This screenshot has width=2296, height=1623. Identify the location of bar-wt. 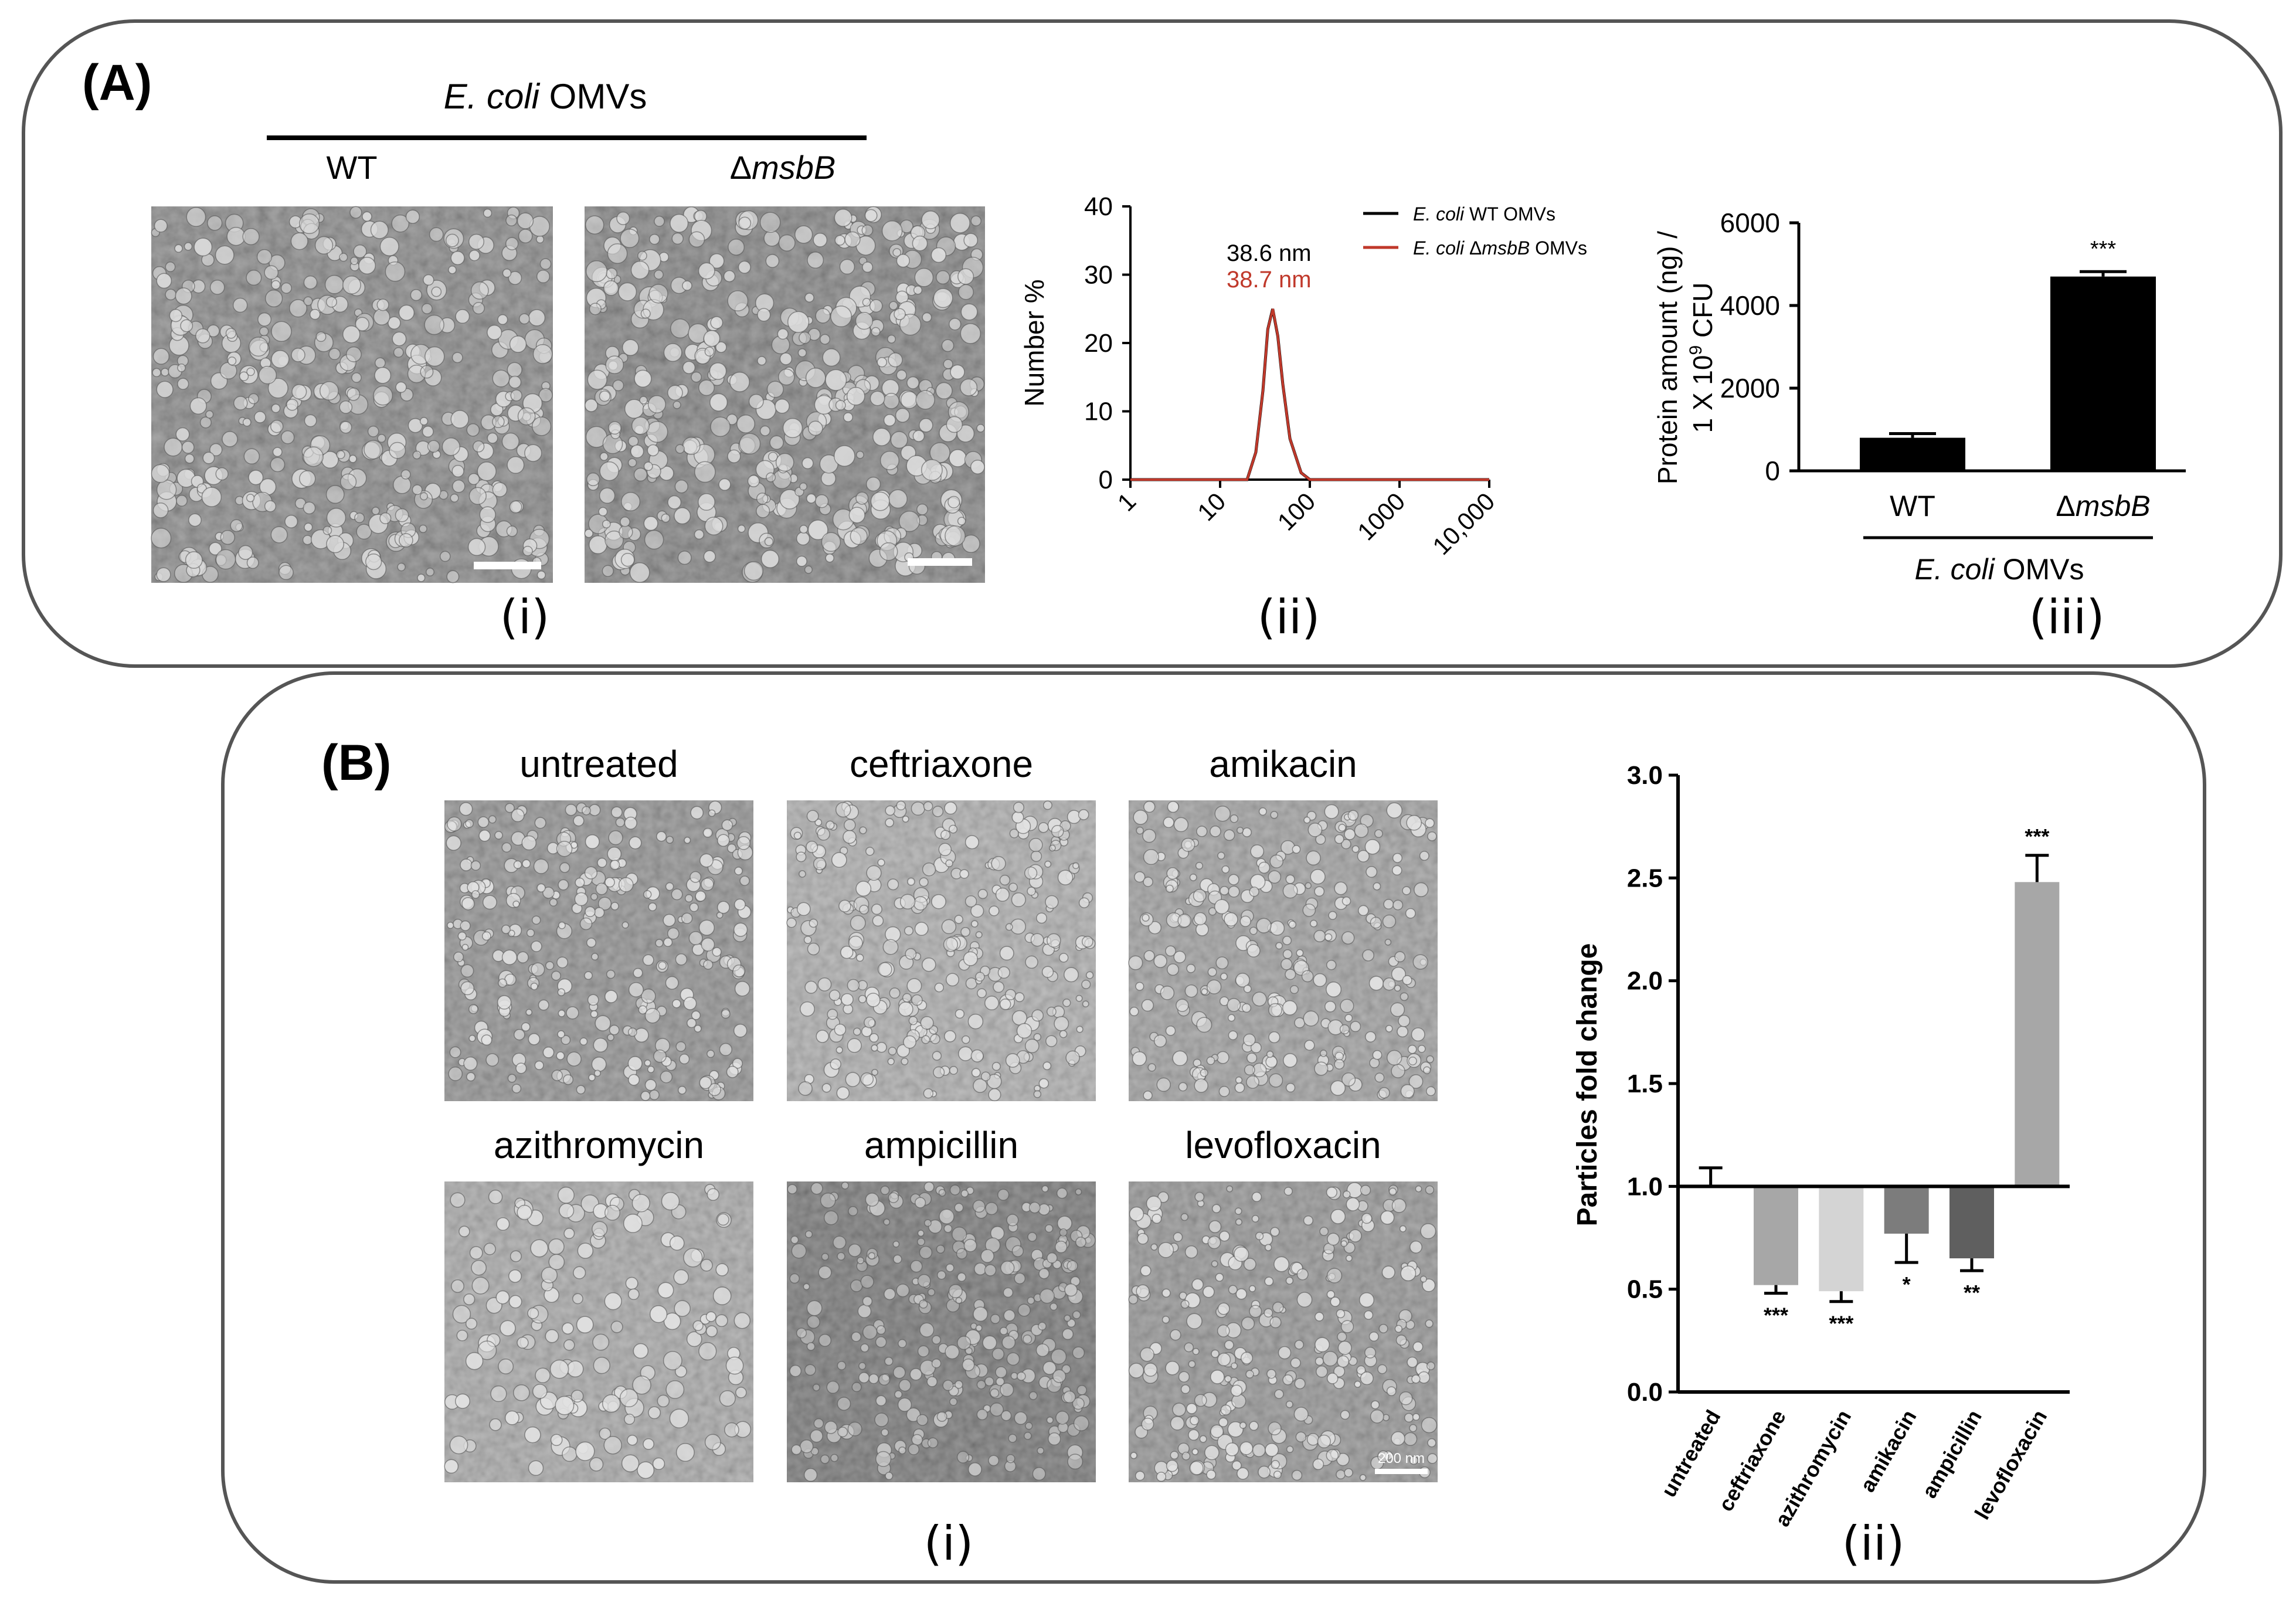
(1913, 454).